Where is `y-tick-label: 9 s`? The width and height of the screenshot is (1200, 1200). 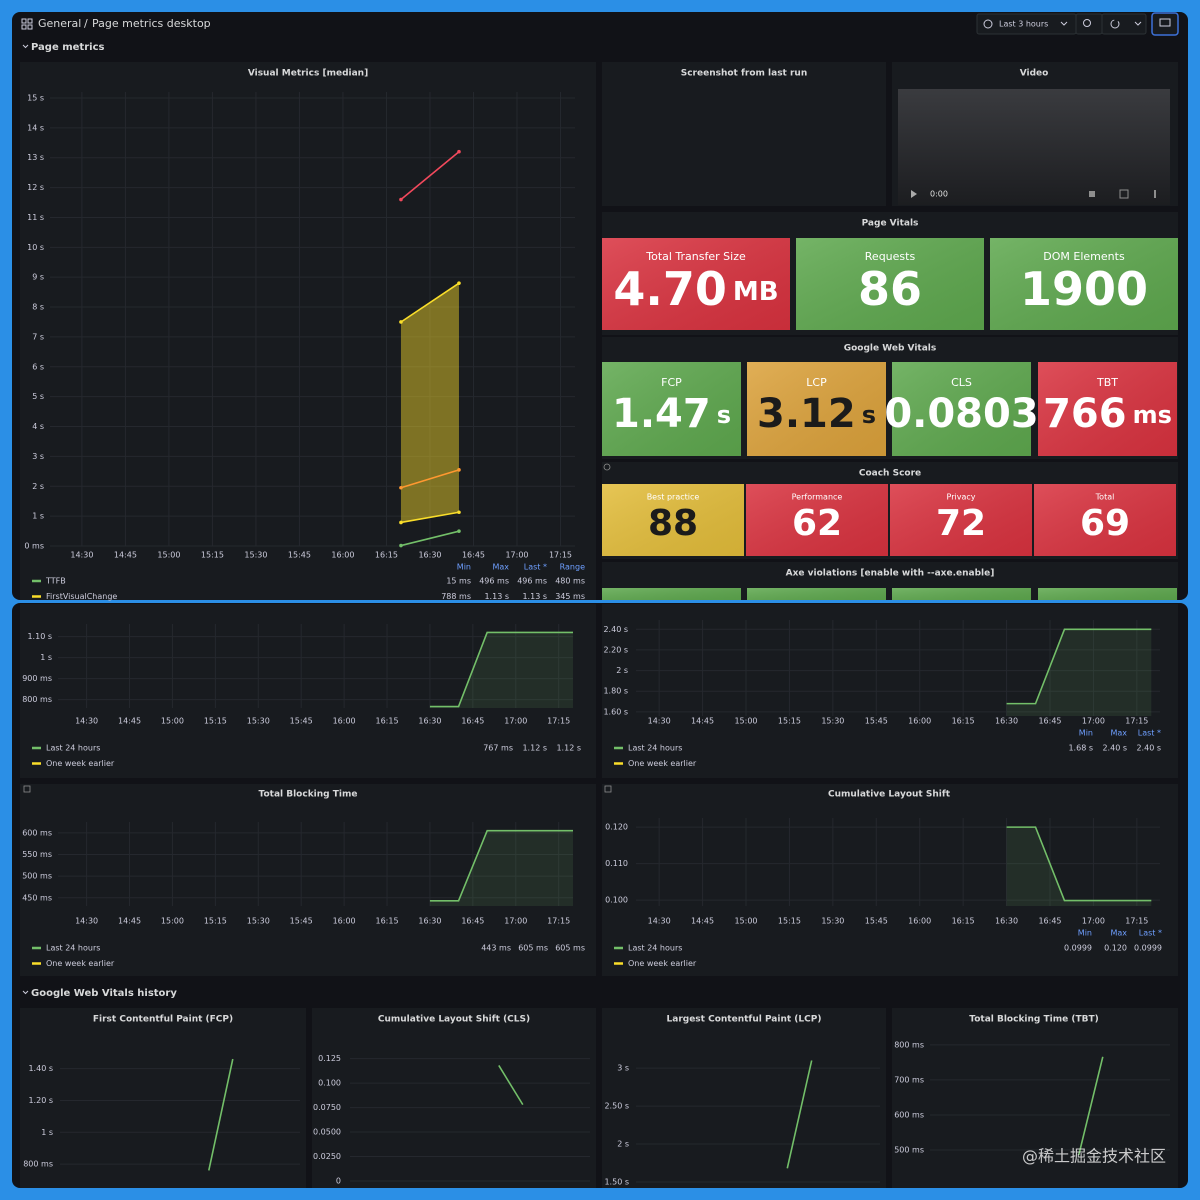 y-tick-label: 9 s is located at coordinates (38, 277).